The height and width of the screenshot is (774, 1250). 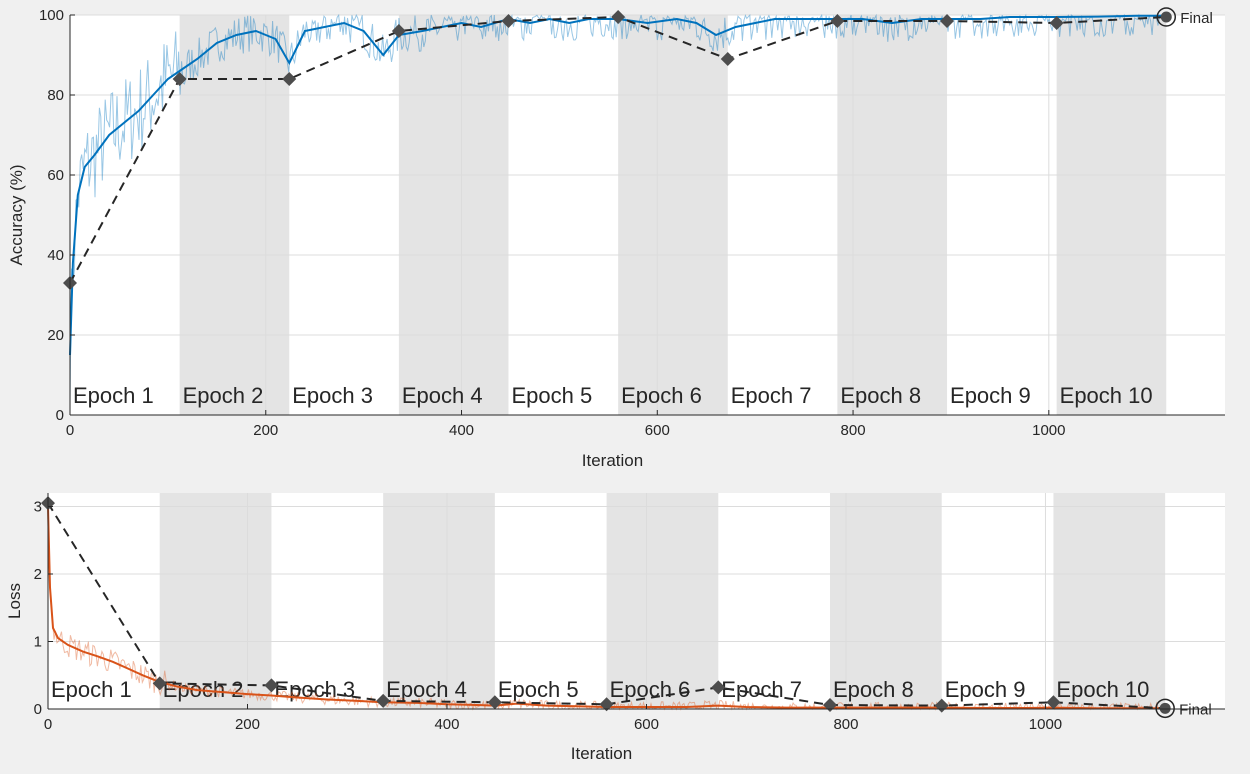 What do you see at coordinates (55, 175) in the screenshot?
I see `y-tick-label: 60` at bounding box center [55, 175].